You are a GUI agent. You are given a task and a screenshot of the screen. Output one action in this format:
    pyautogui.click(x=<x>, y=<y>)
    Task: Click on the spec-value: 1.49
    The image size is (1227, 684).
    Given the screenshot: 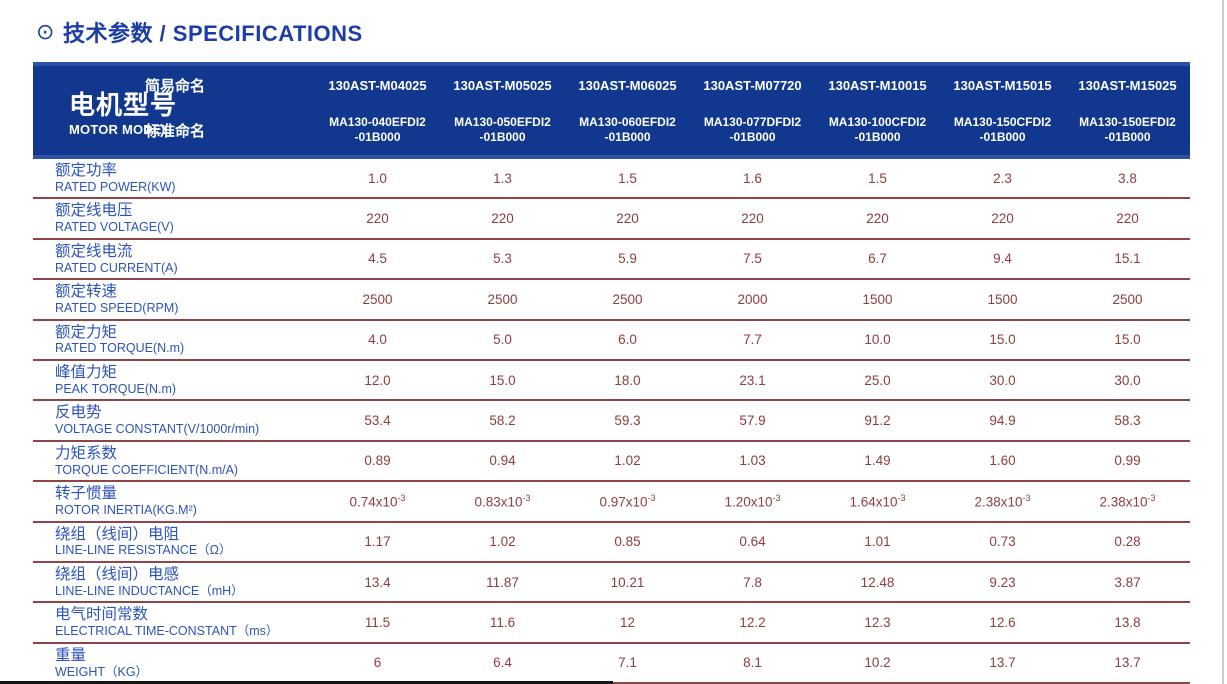 What is the action you would take?
    pyautogui.click(x=877, y=461)
    